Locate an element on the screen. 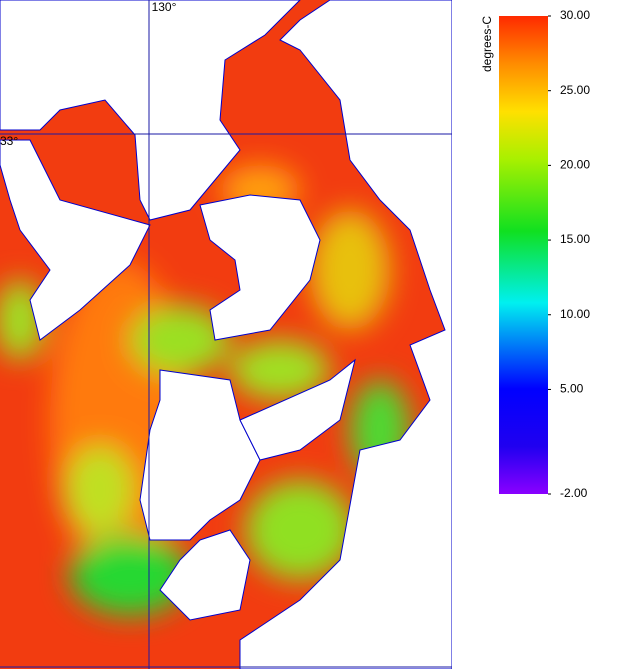 Image resolution: width=635 pixels, height=669 pixels. colorbar-tick-label: 20.00 is located at coordinates (575, 165).